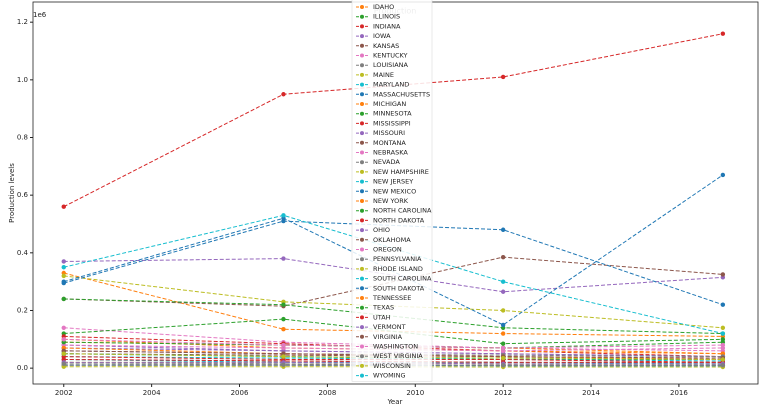 This screenshot has height=411, width=778. Describe the element at coordinates (382, 36) in the screenshot. I see `legend-label: IOWA` at that location.